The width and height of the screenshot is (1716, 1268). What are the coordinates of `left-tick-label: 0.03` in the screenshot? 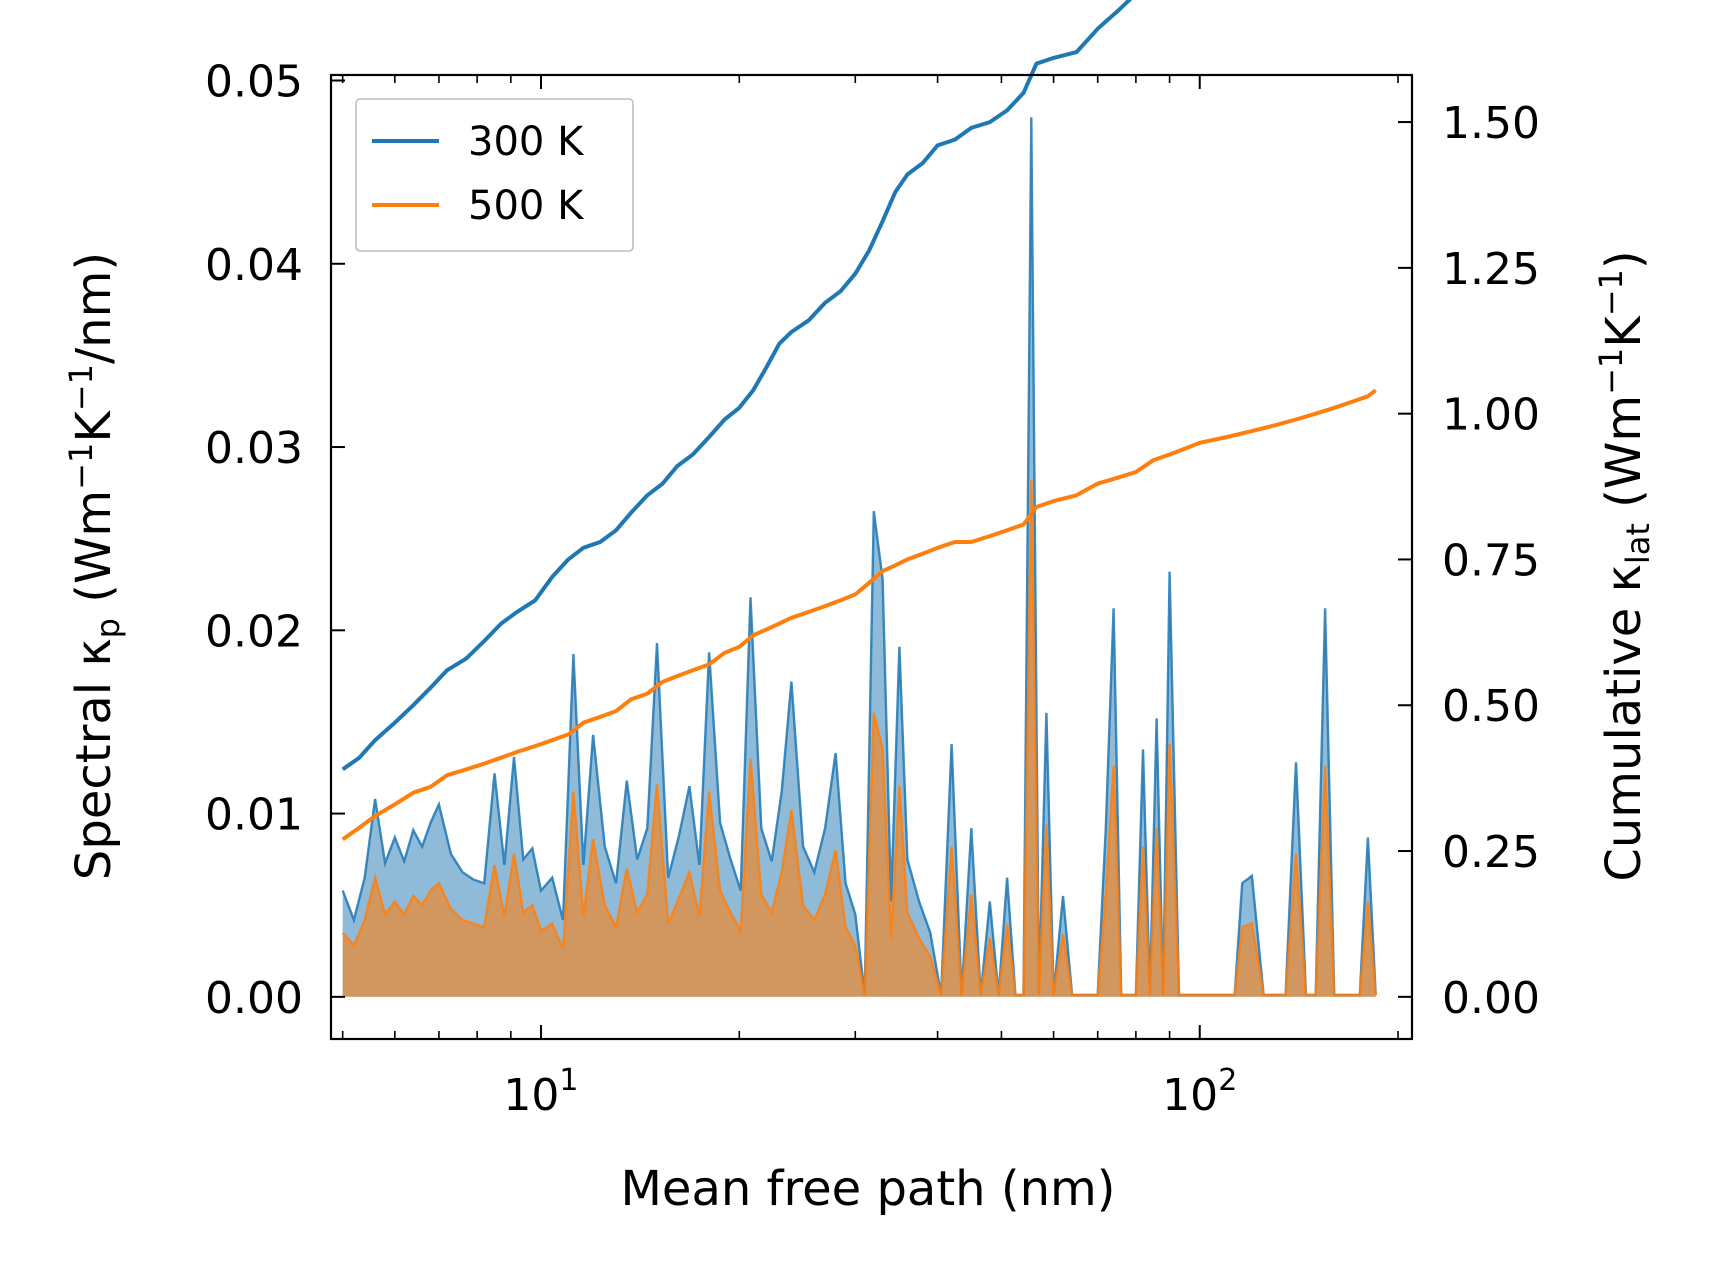 It's located at (254, 448).